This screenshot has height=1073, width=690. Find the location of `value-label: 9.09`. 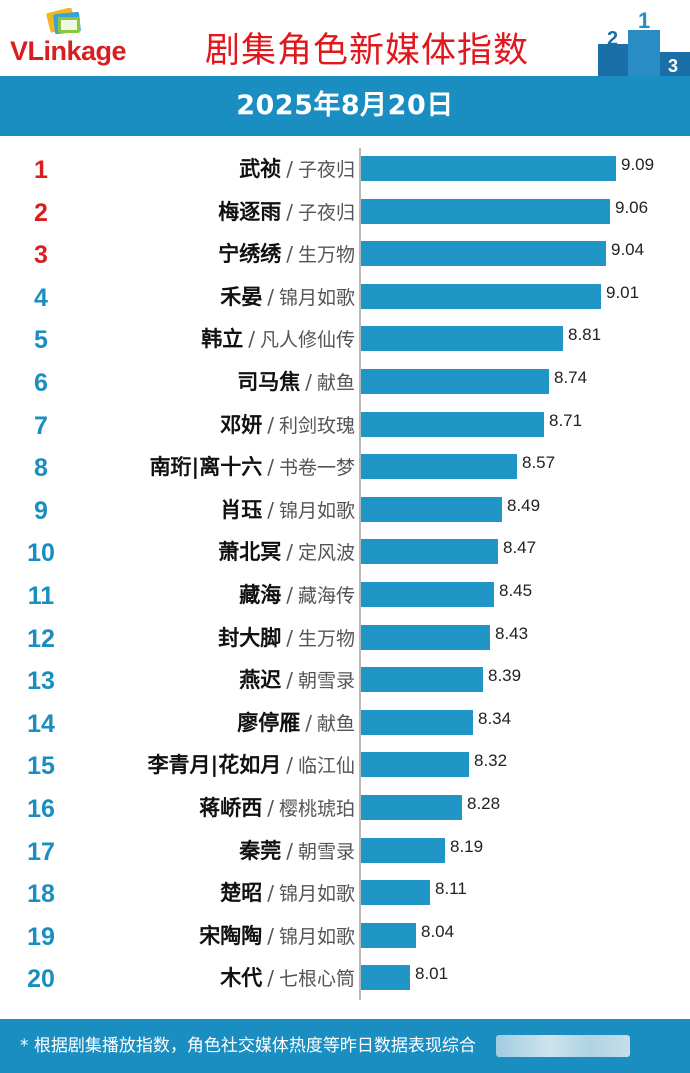

value-label: 9.09 is located at coordinates (638, 164).